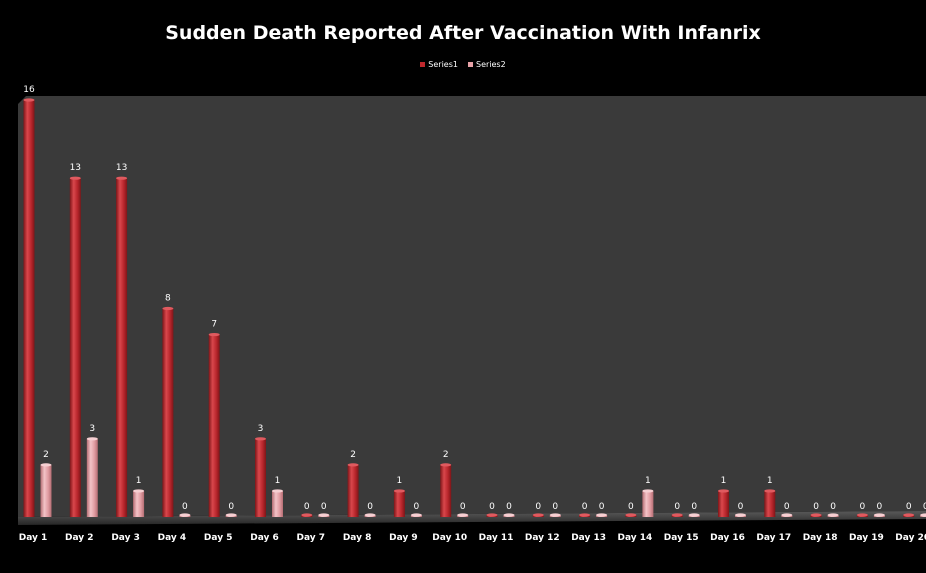  Describe the element at coordinates (92, 429) in the screenshot. I see `data-label-series2-2: 3` at that location.